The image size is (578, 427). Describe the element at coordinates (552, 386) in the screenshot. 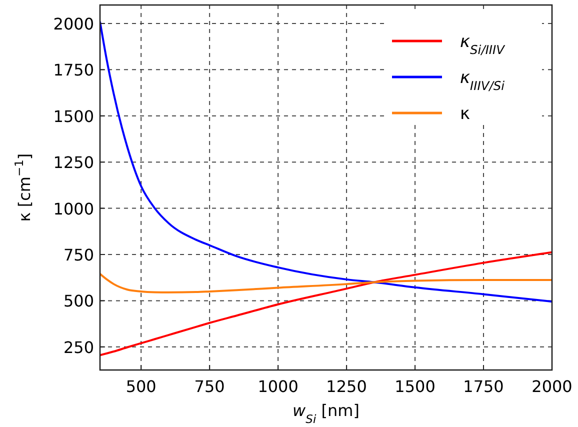

I see `x-tick-label: 2000` at that location.